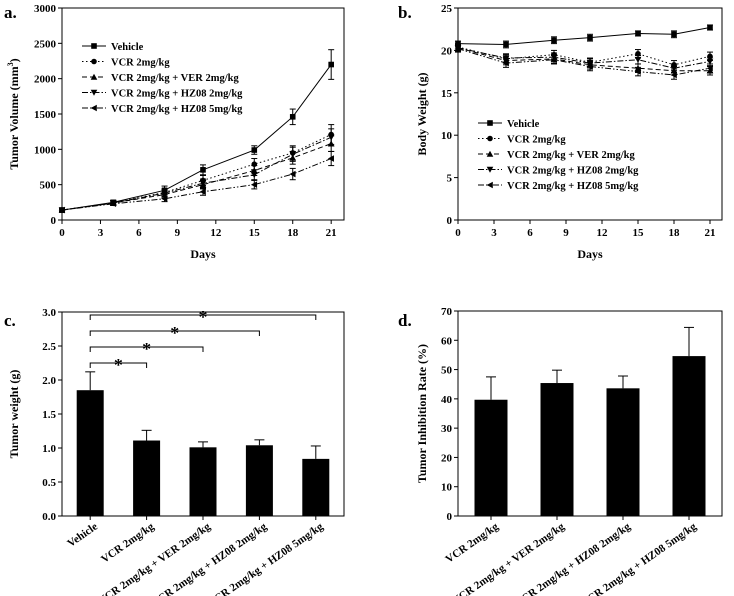  What do you see at coordinates (45, 150) in the screenshot?
I see `y-tick-label: 1000` at bounding box center [45, 150].